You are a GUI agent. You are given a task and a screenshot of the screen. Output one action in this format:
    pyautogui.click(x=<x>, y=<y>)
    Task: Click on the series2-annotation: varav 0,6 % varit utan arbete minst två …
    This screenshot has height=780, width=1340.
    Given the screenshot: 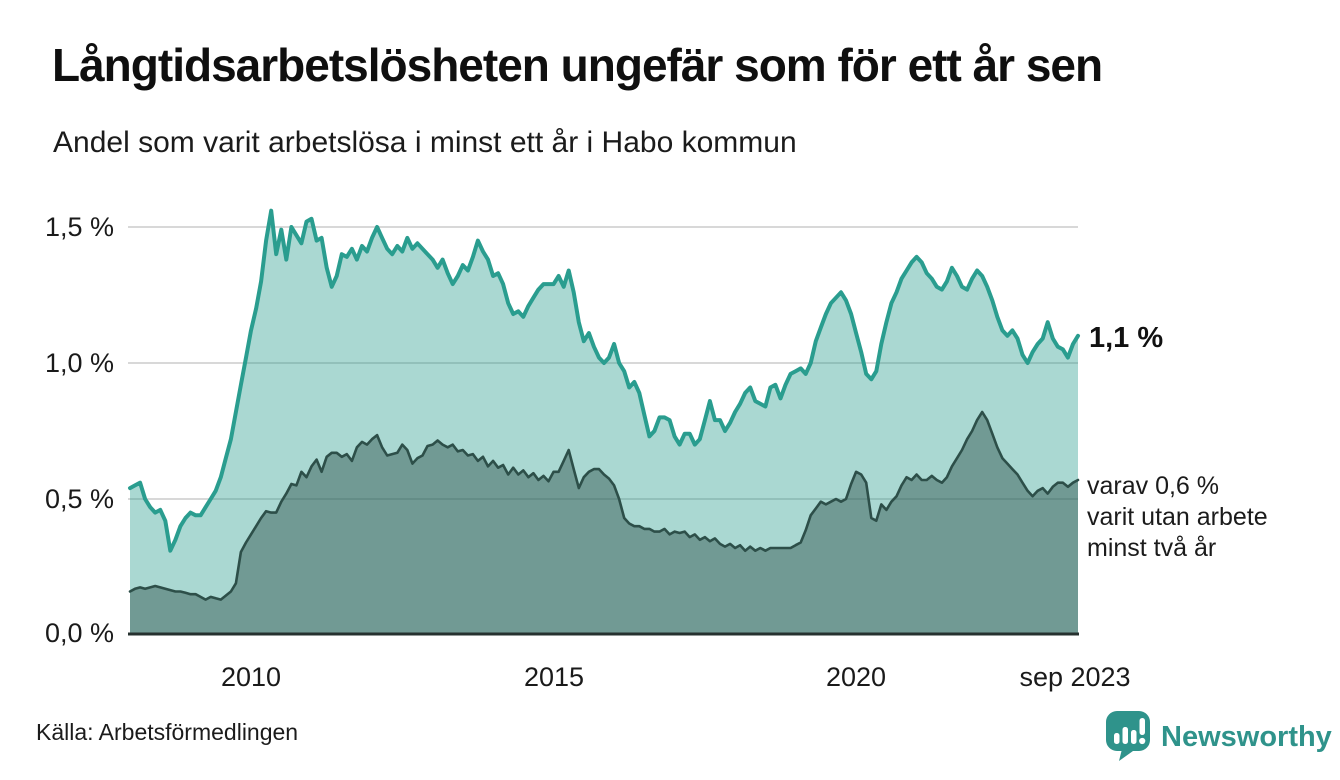 What is the action you would take?
    pyautogui.click(x=1177, y=517)
    